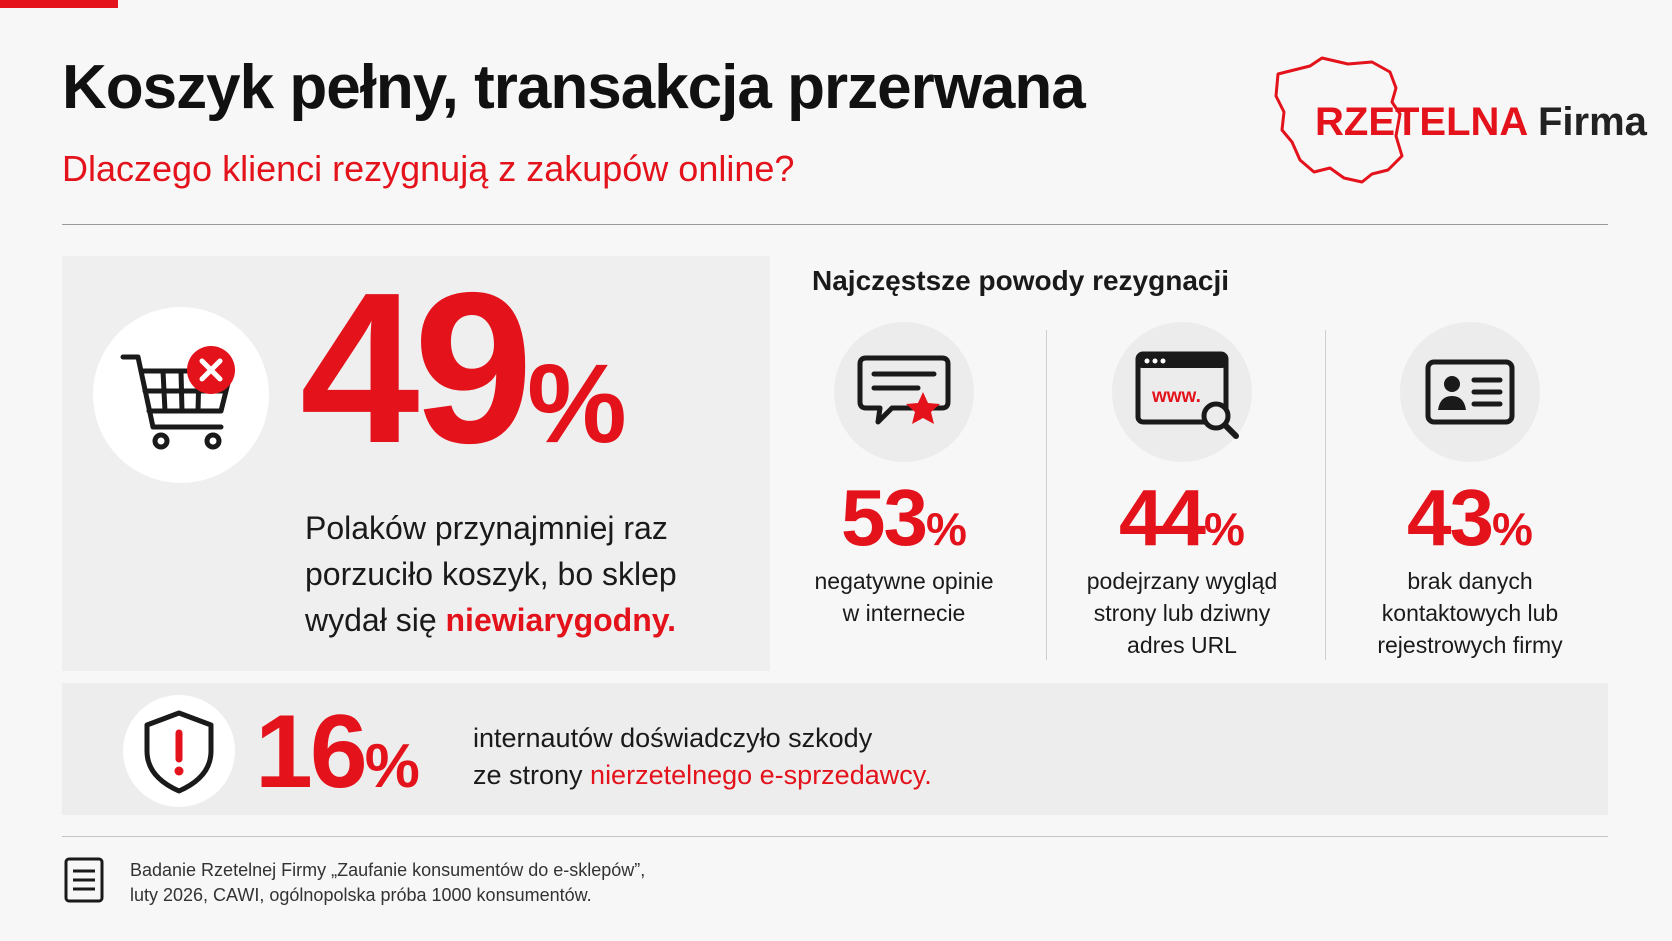 The image size is (1672, 941). I want to click on reason-3-icon-circle, so click(1470, 392).